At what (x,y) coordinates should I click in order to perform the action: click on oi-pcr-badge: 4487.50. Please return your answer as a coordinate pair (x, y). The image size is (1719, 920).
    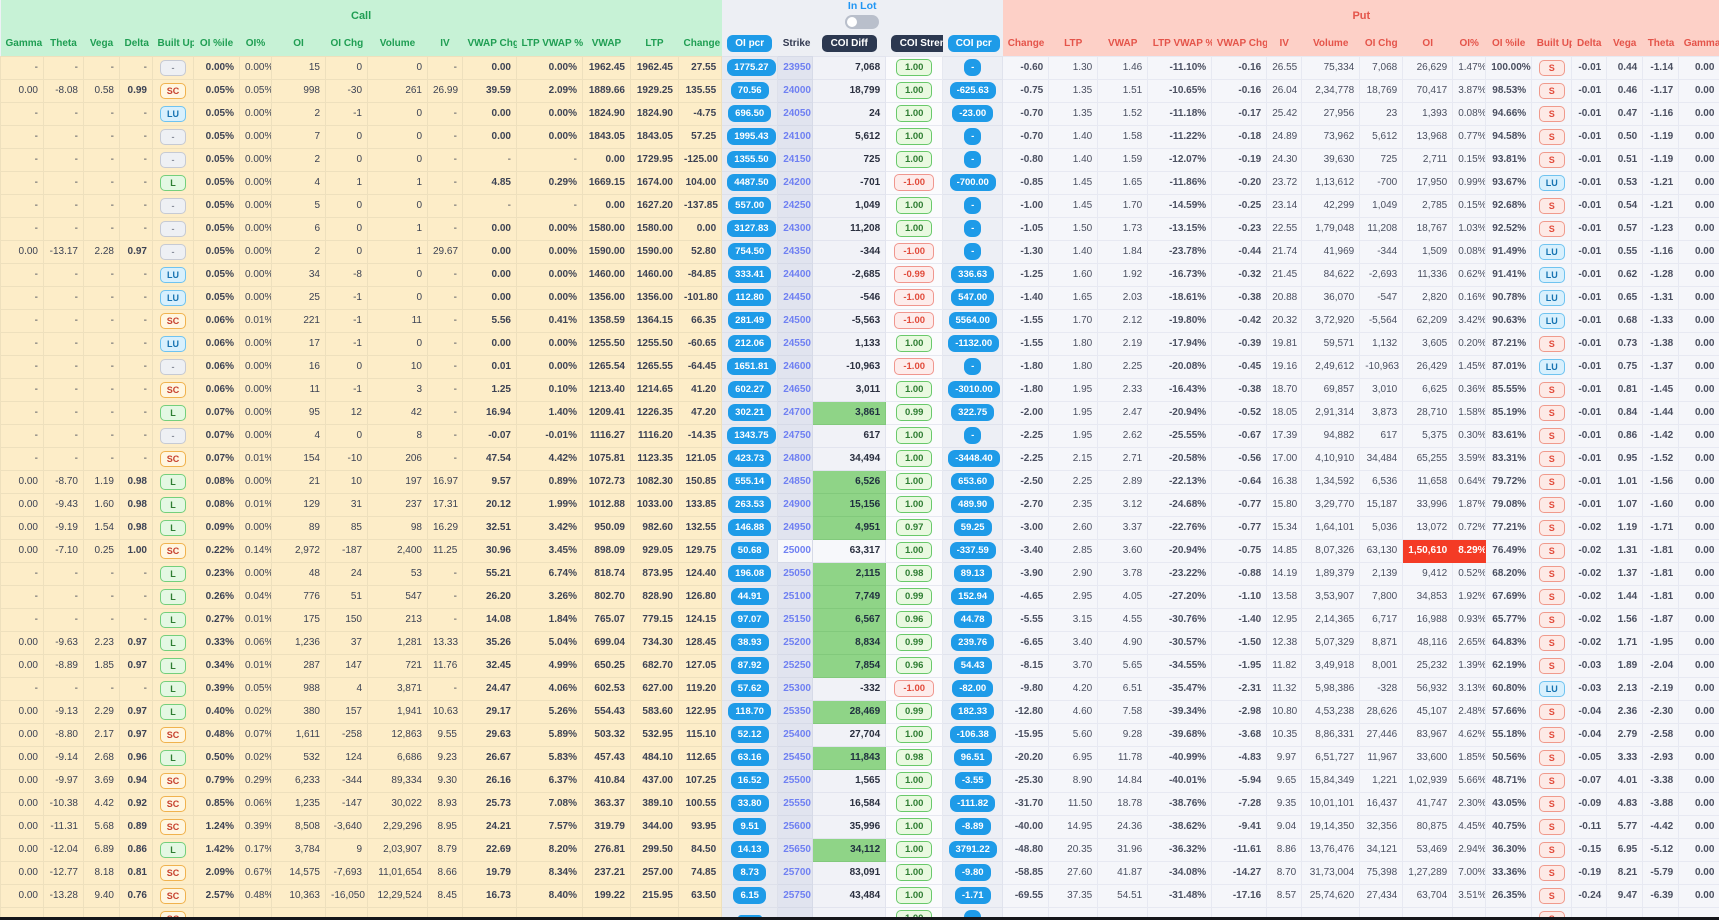
    Looking at the image, I should click on (751, 182).